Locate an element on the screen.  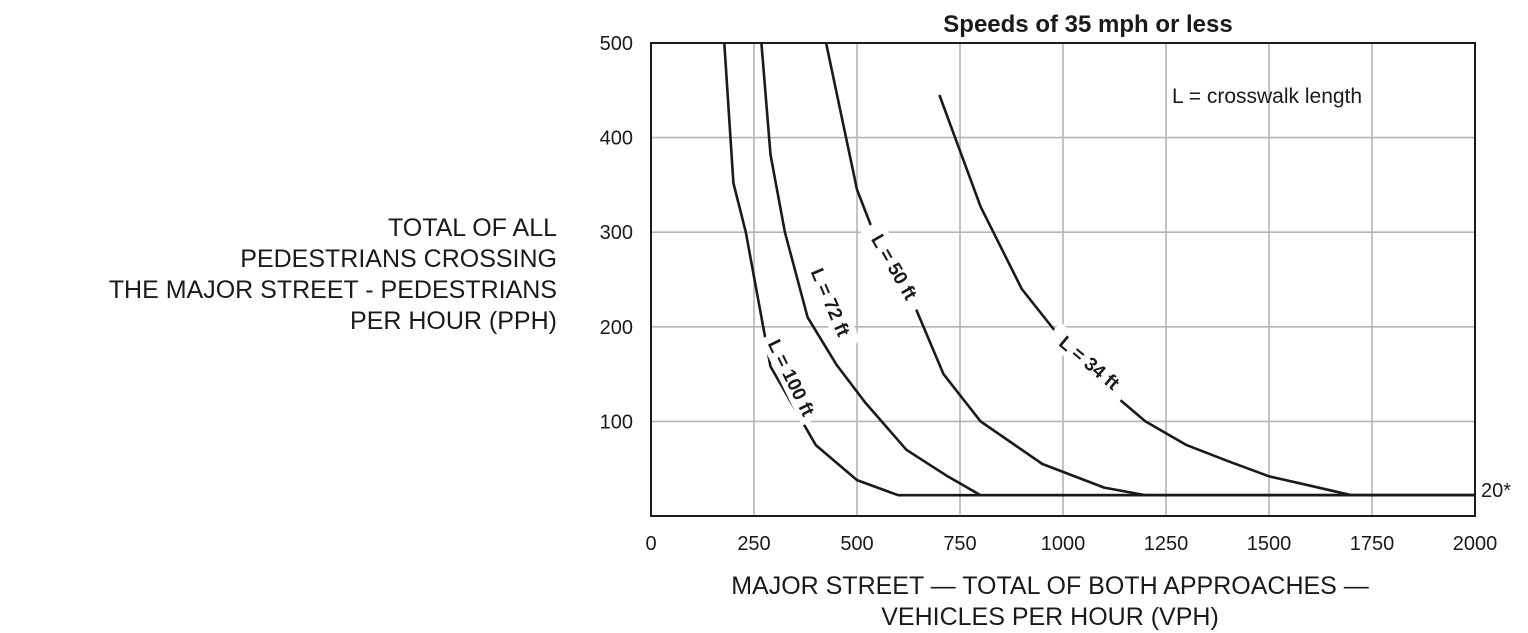
y-axis-label-line: PER HOUR (PPH) is located at coordinates (453, 321).